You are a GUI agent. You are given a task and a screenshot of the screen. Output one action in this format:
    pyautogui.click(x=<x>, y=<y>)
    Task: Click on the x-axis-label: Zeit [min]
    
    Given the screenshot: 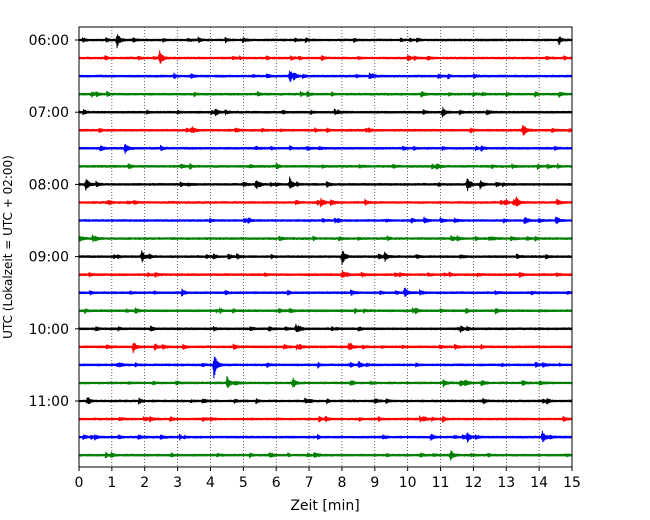 What is the action you would take?
    pyautogui.click(x=324, y=506)
    